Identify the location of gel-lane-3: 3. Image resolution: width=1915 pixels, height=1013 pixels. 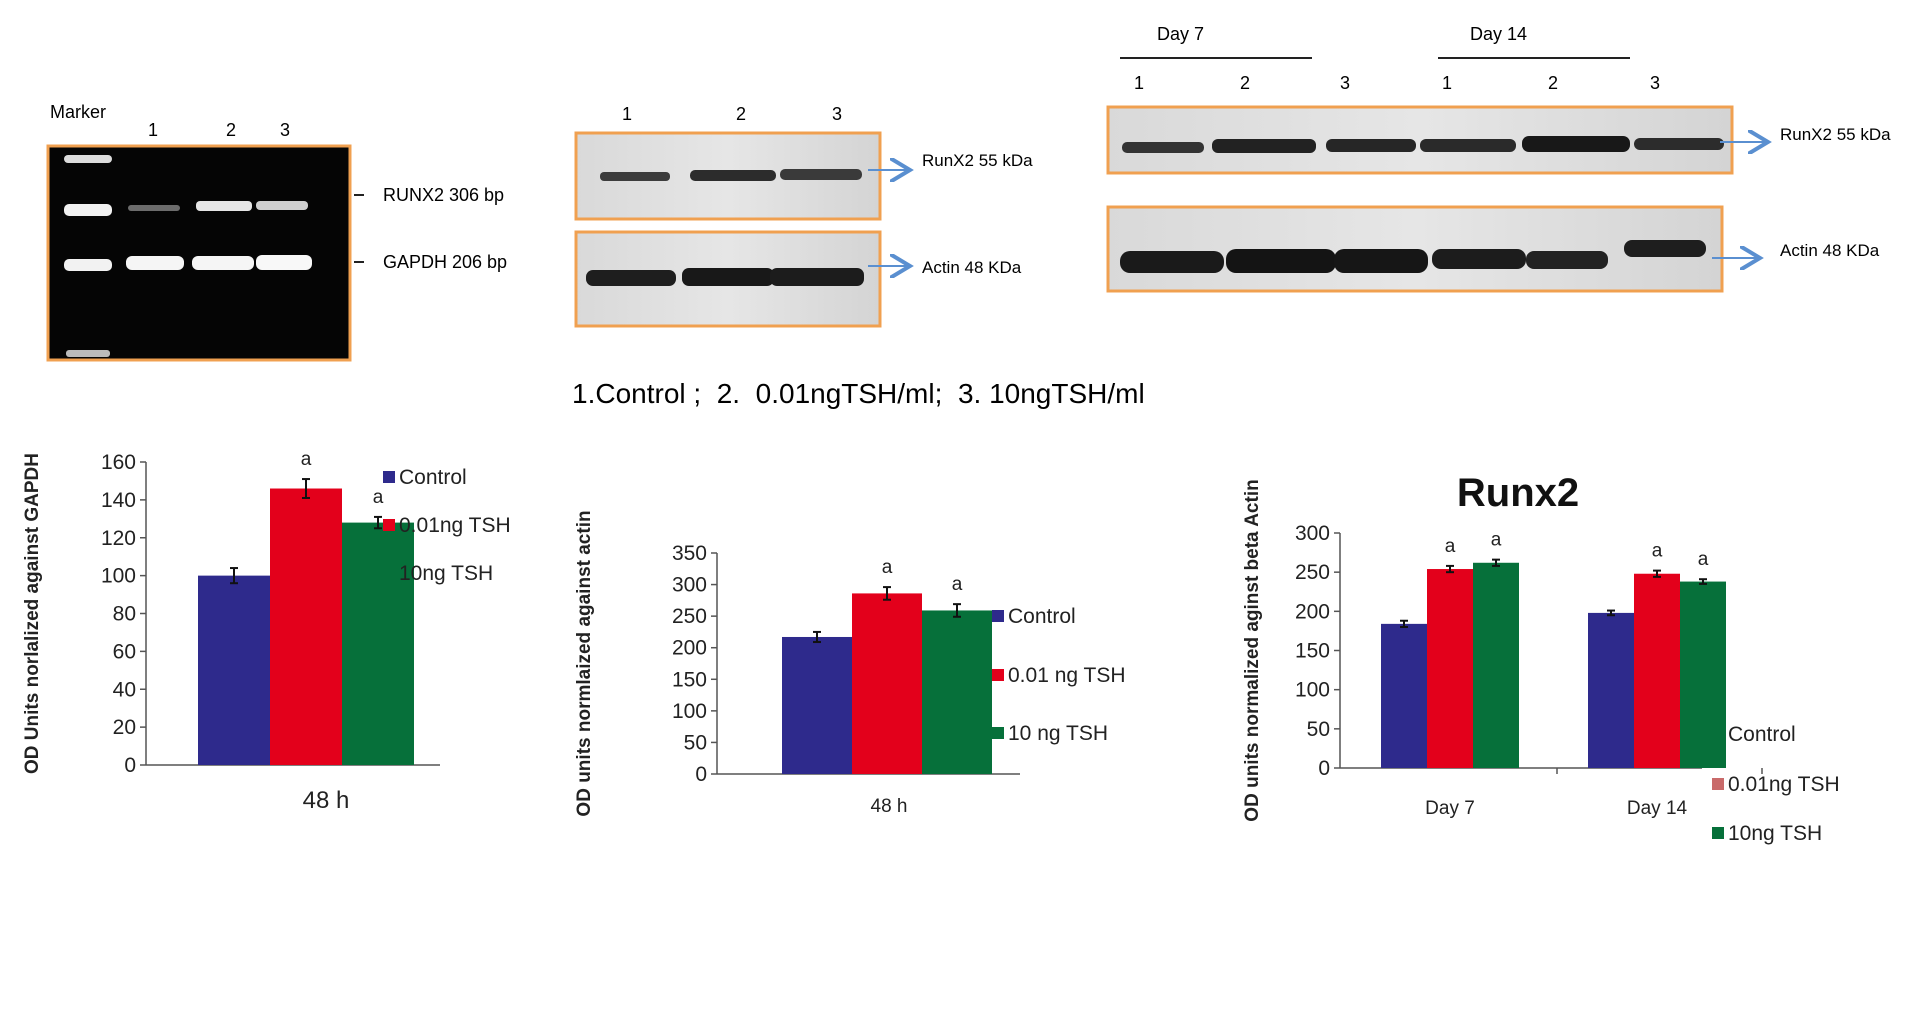
(285, 130).